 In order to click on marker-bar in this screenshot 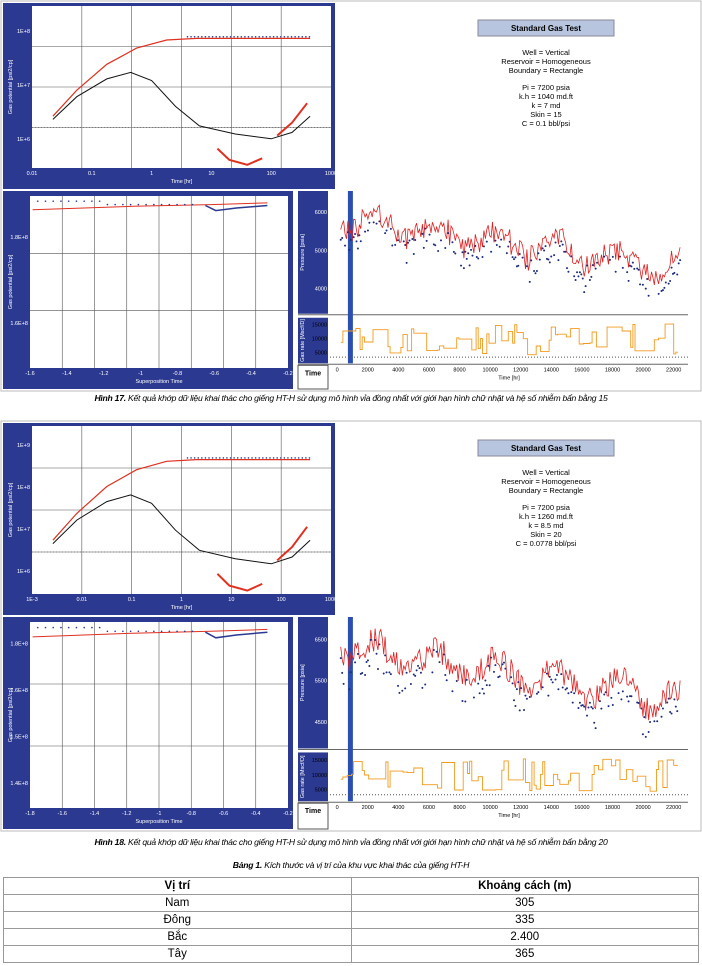, I will do `click(350, 709)`.